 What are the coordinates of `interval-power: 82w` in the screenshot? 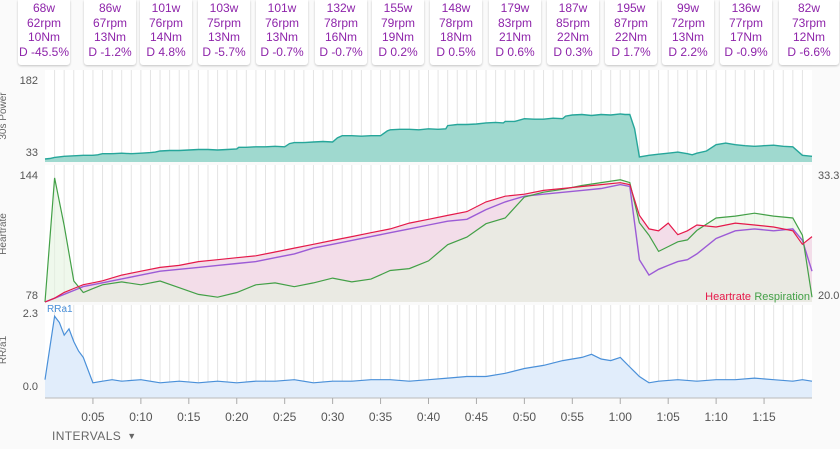 It's located at (808, 8).